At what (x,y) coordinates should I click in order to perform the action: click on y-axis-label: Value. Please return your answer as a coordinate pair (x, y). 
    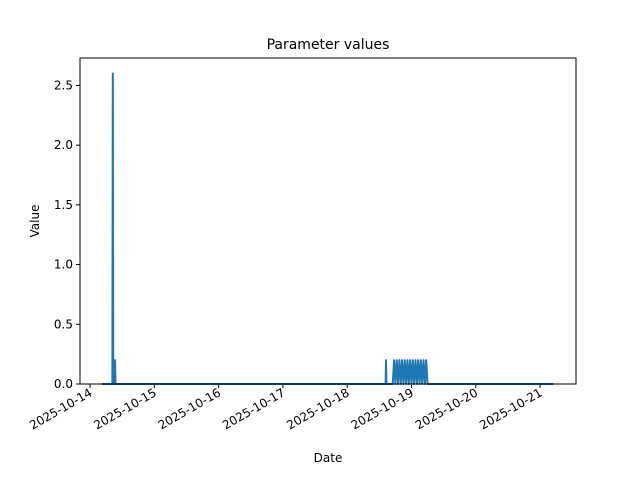
    Looking at the image, I should click on (35, 221).